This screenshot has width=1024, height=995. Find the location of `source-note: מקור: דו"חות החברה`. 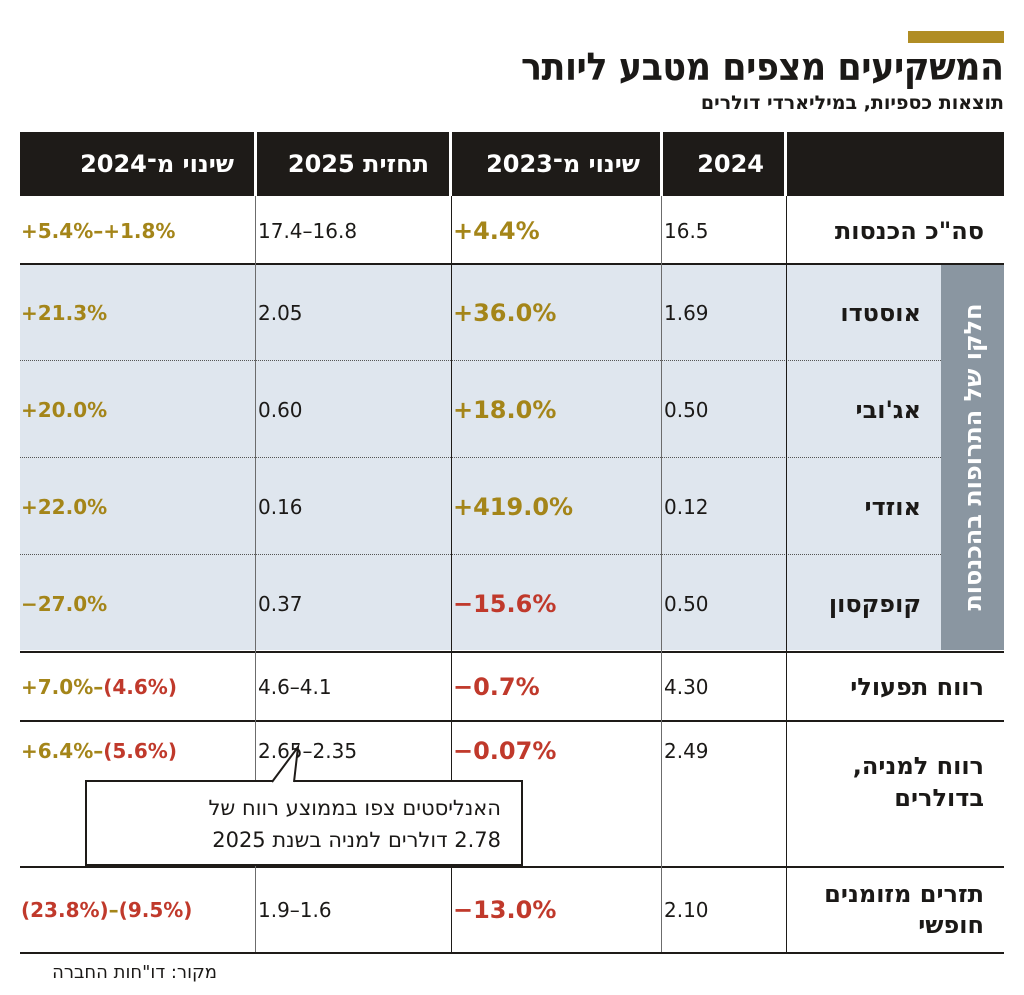

source-note: מקור: דו"חות החברה is located at coordinates (134, 972).